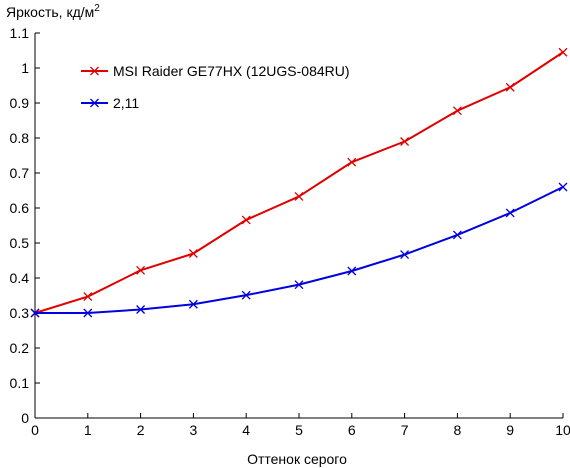 The height and width of the screenshot is (468, 570). Describe the element at coordinates (20, 208) in the screenshot. I see `y-tick-label: 0.6` at that location.